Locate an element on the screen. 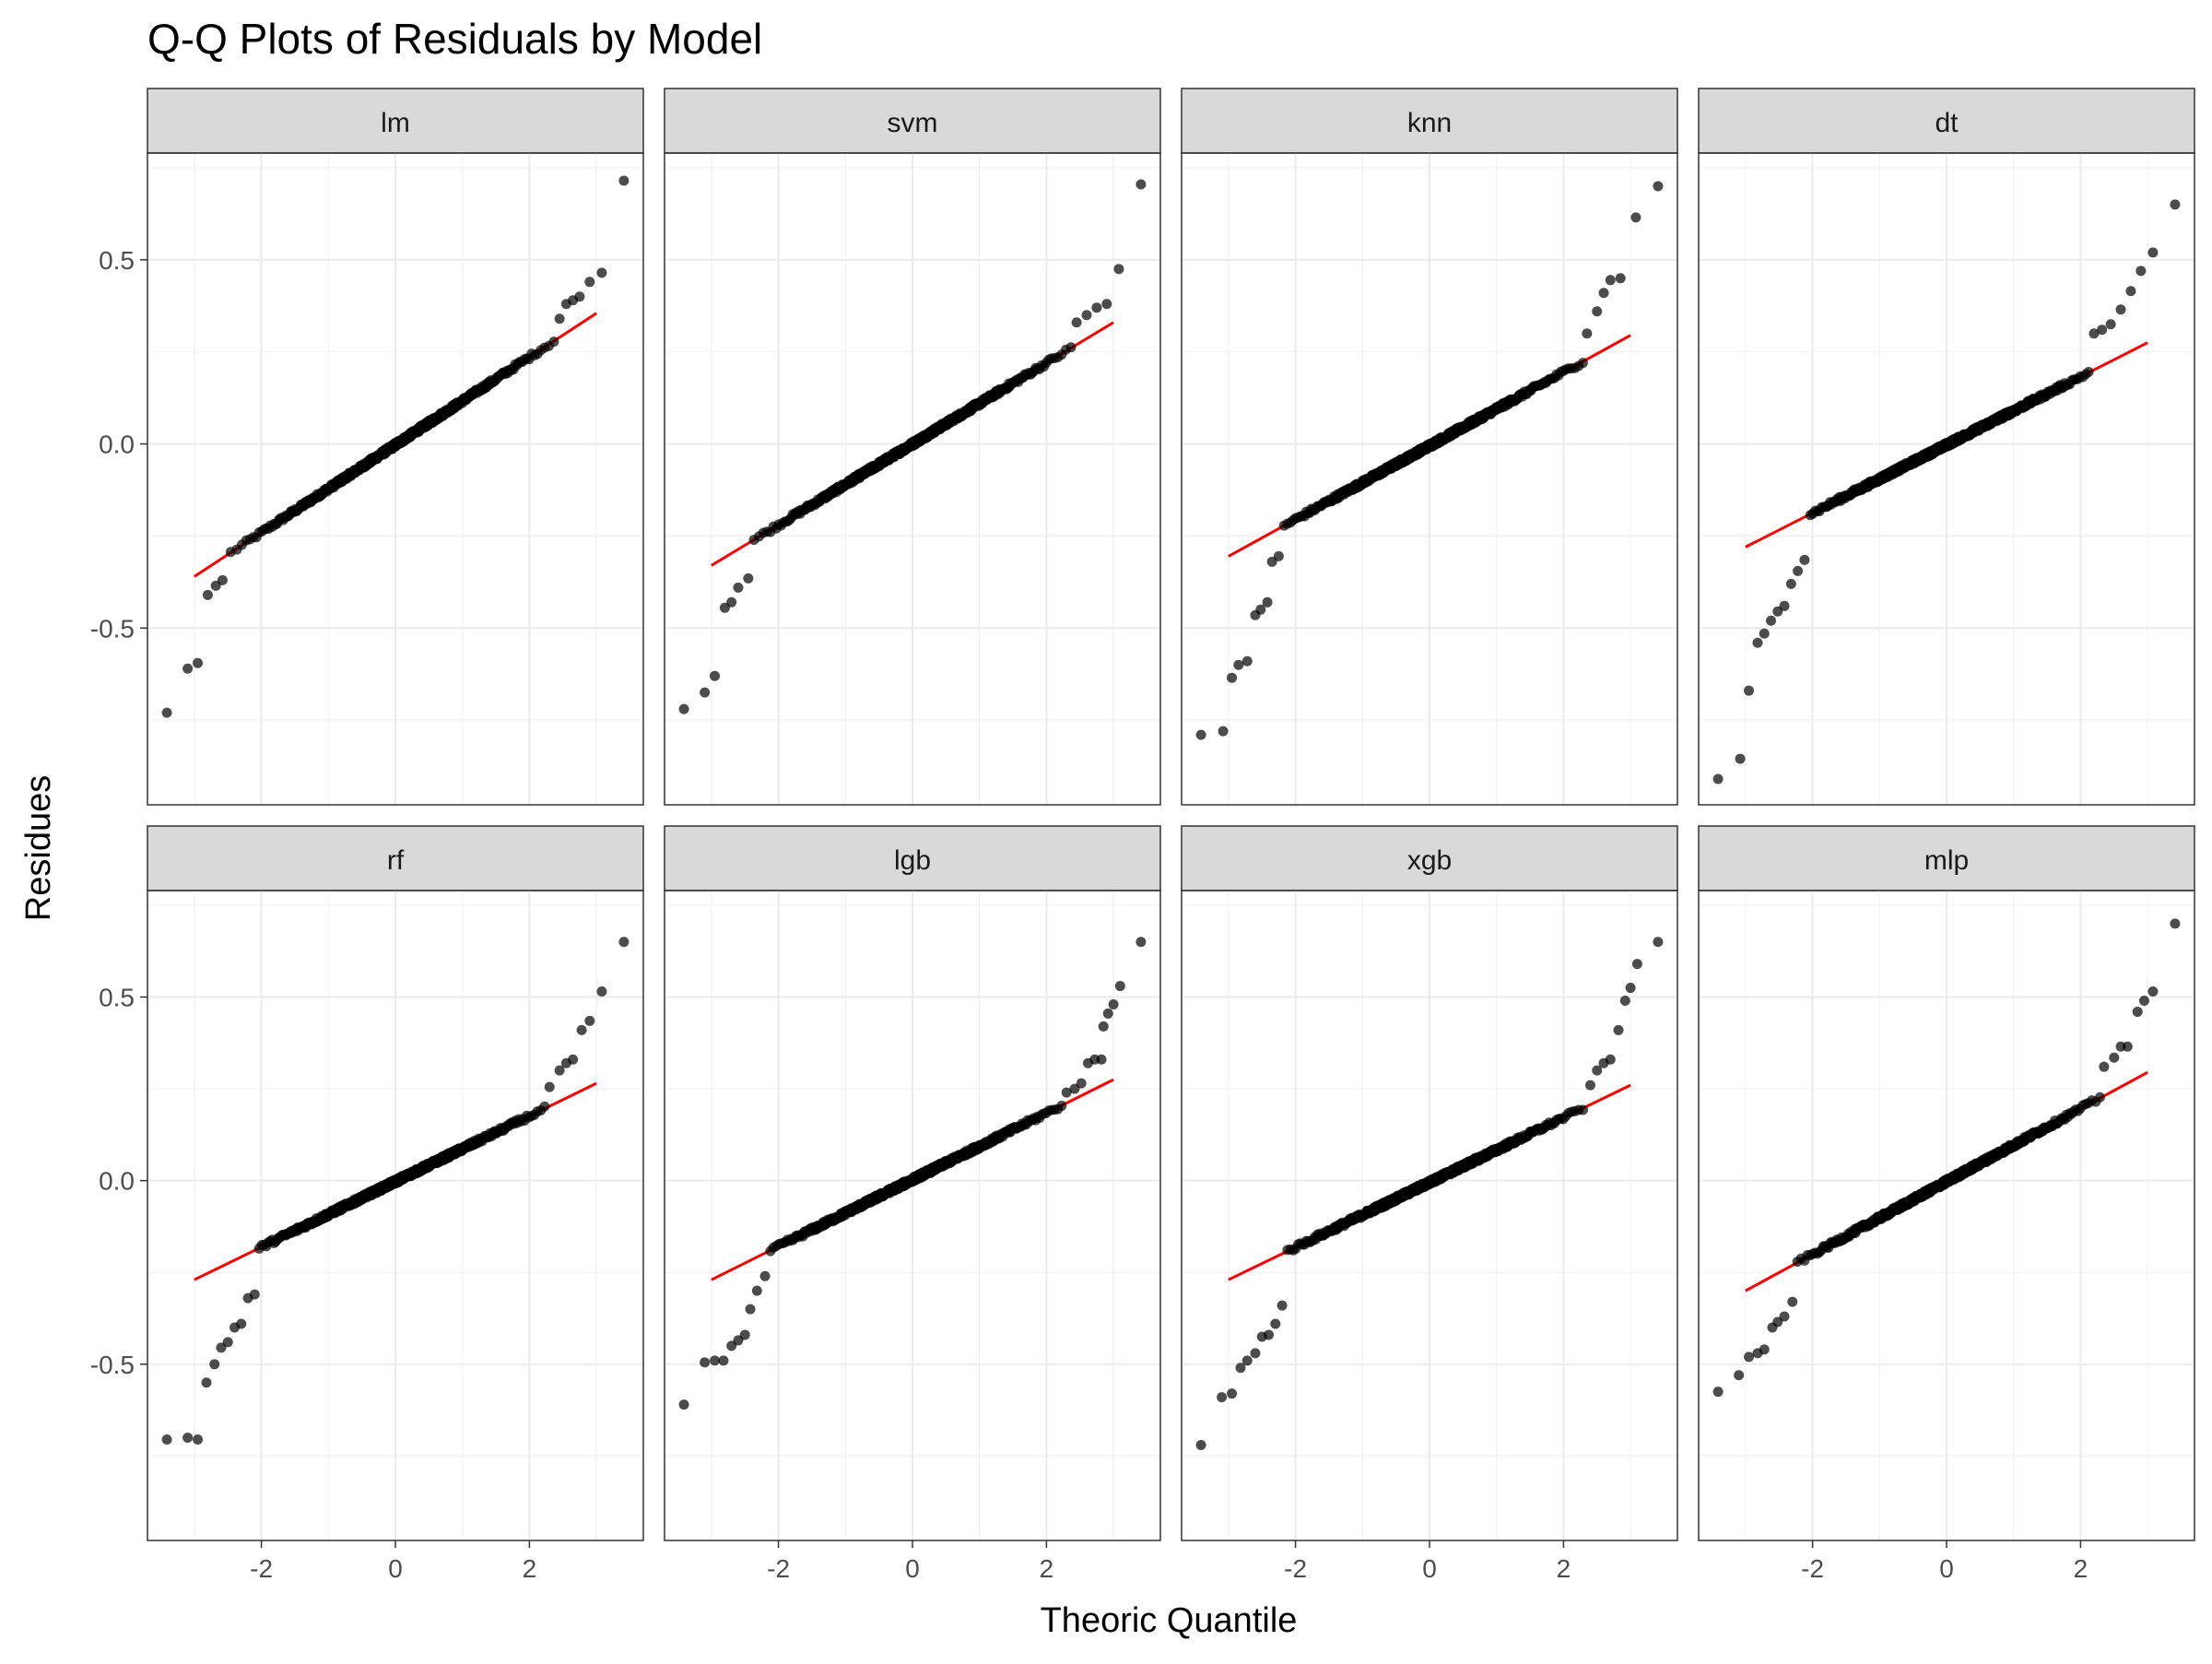 The height and width of the screenshot is (1664, 2212). panel-mlp: mlp -2 0 2 is located at coordinates (1946, 1204).